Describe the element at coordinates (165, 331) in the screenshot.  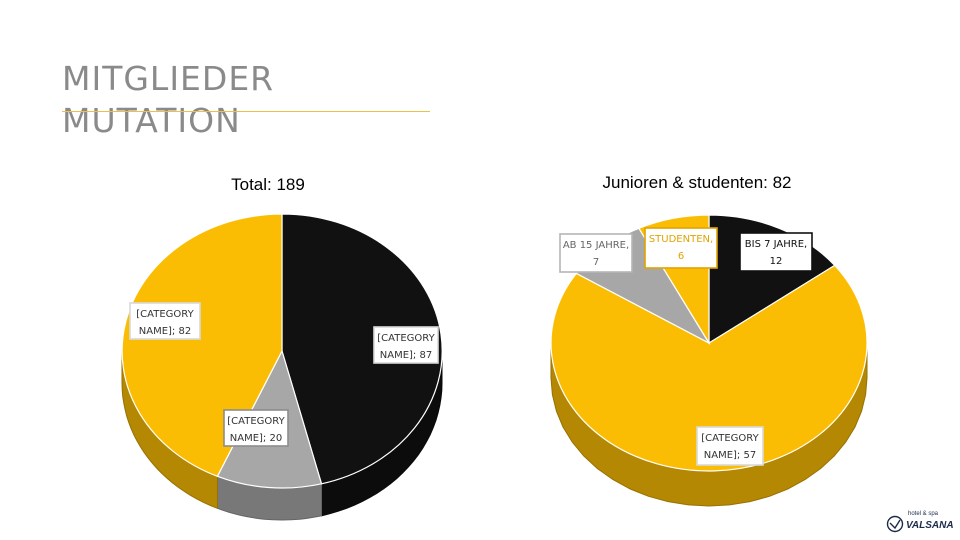
I see `label-category-82-line-2: NAME]; 82` at that location.